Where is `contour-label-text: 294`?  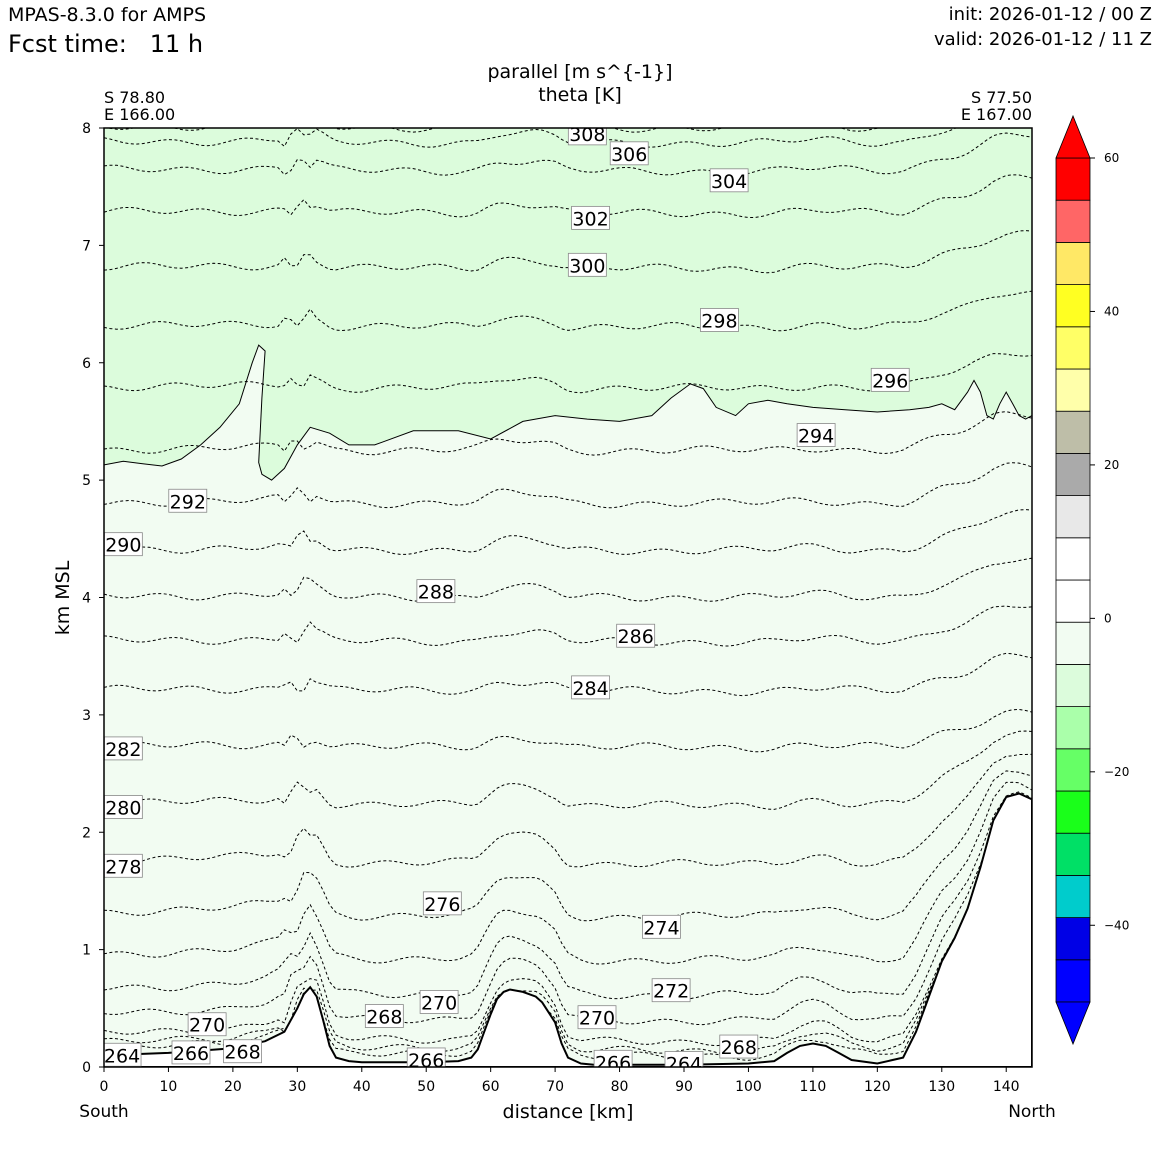 contour-label-text: 294 is located at coordinates (816, 437).